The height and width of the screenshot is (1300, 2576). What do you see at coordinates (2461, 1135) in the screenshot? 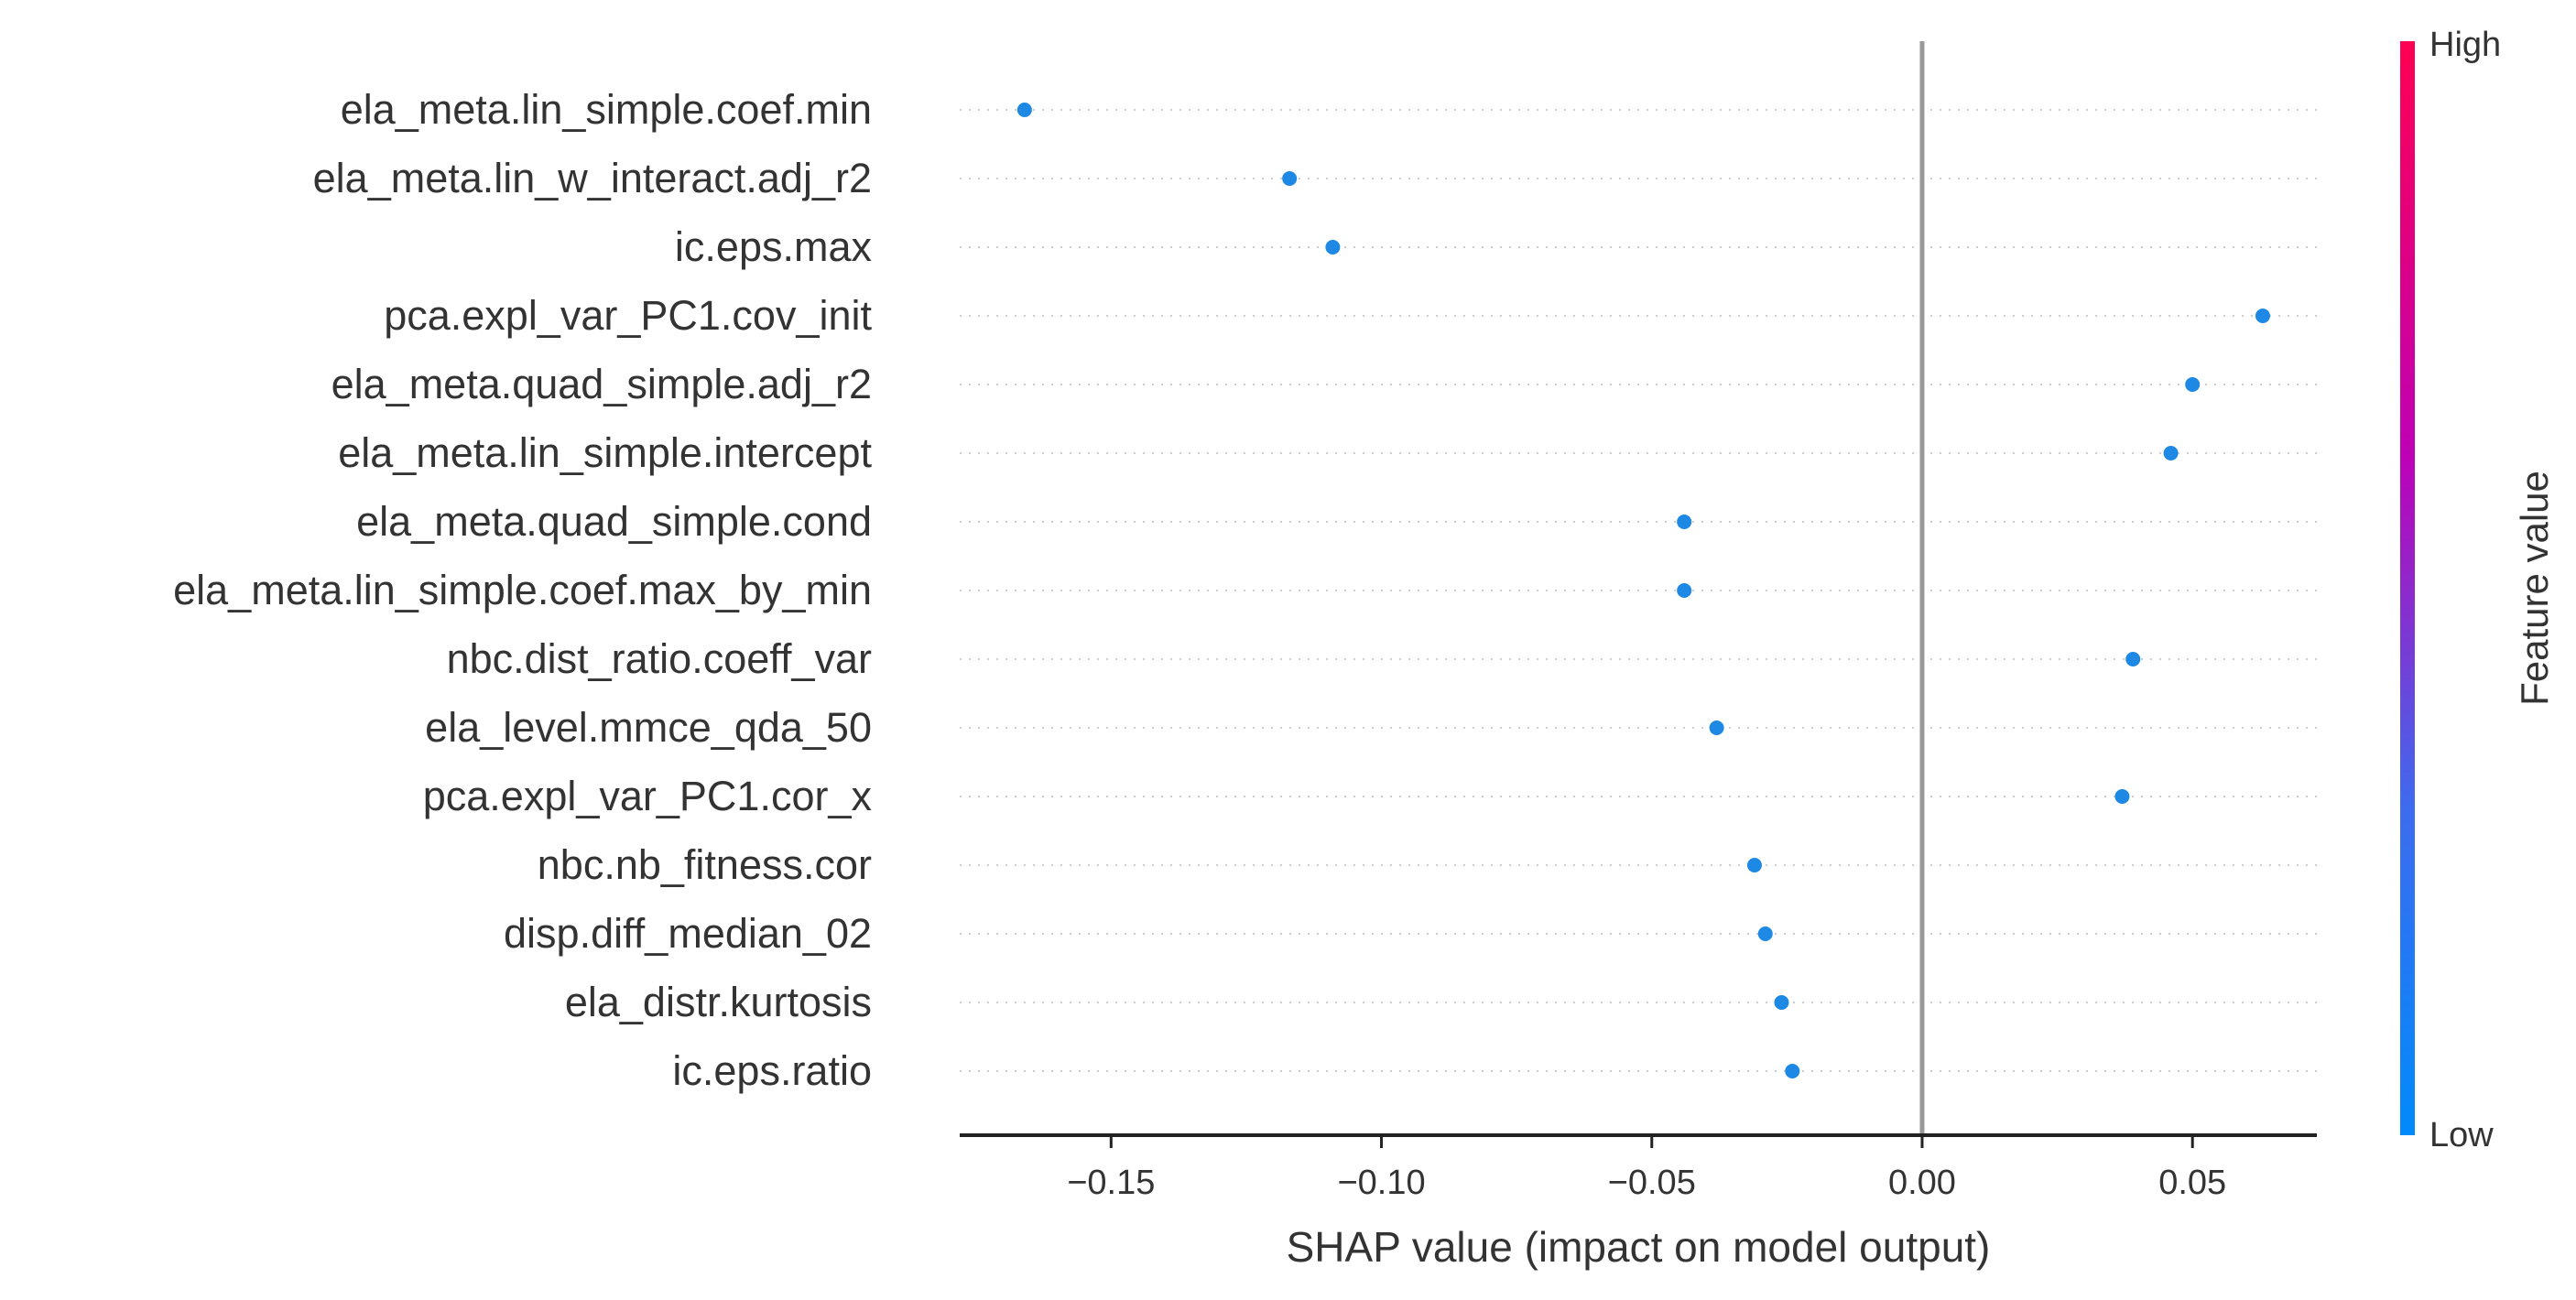
I see `colorbar-low-label: Low` at bounding box center [2461, 1135].